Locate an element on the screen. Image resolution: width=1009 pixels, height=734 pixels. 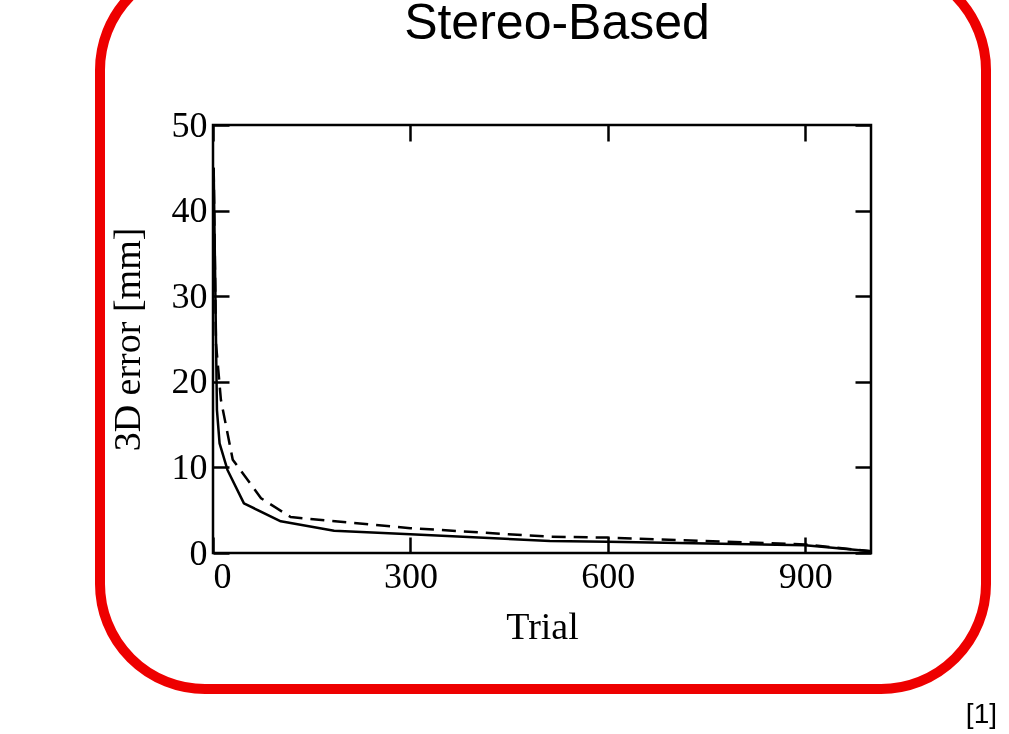
chart-title: Stereo-Based is located at coordinates (557, 25).